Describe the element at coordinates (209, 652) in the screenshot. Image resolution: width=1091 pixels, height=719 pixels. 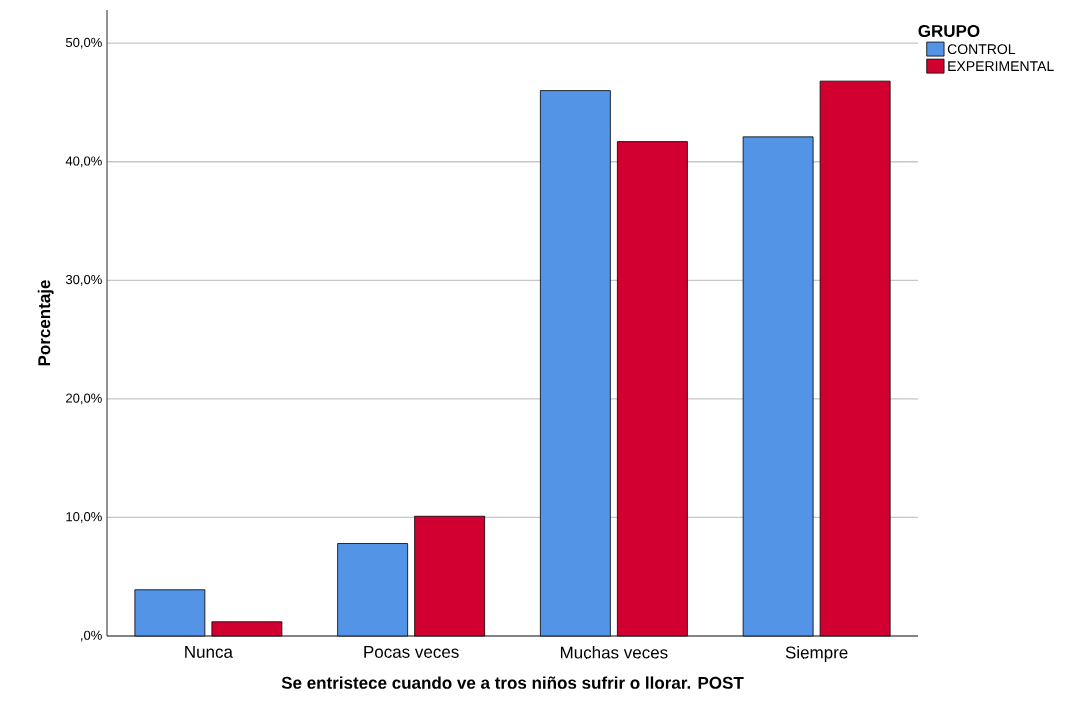
I see `x-tick-label: Nunca` at that location.